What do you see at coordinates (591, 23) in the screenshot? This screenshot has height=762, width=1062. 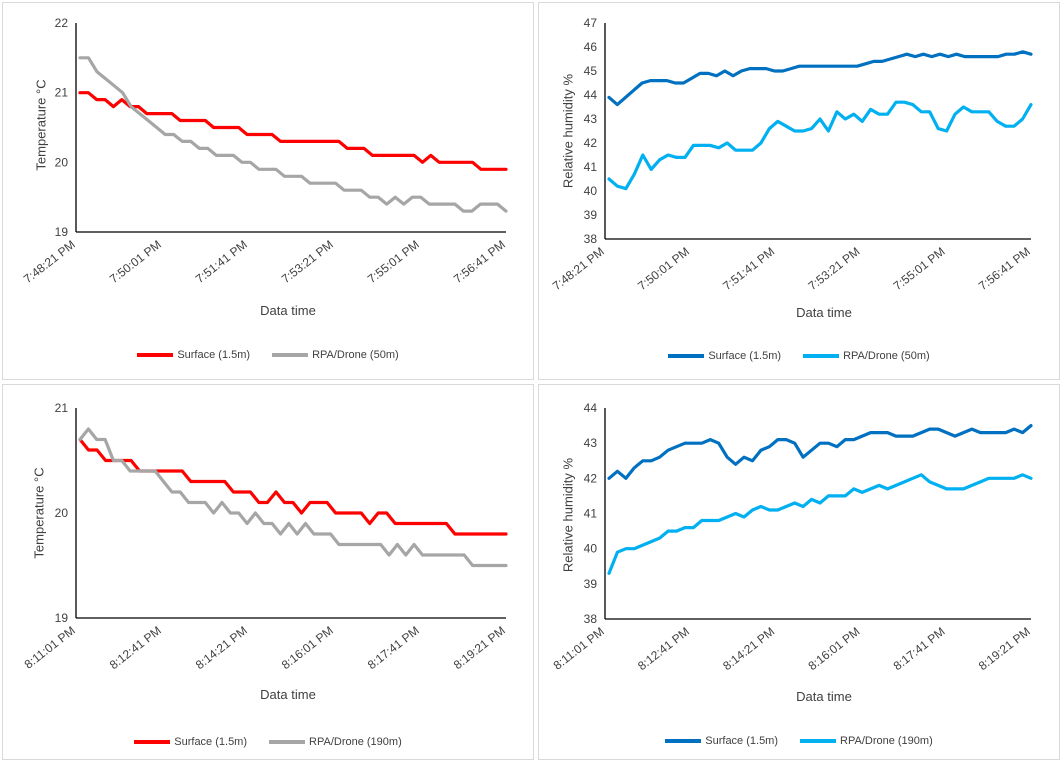 I see `y-tick-label: 47` at bounding box center [591, 23].